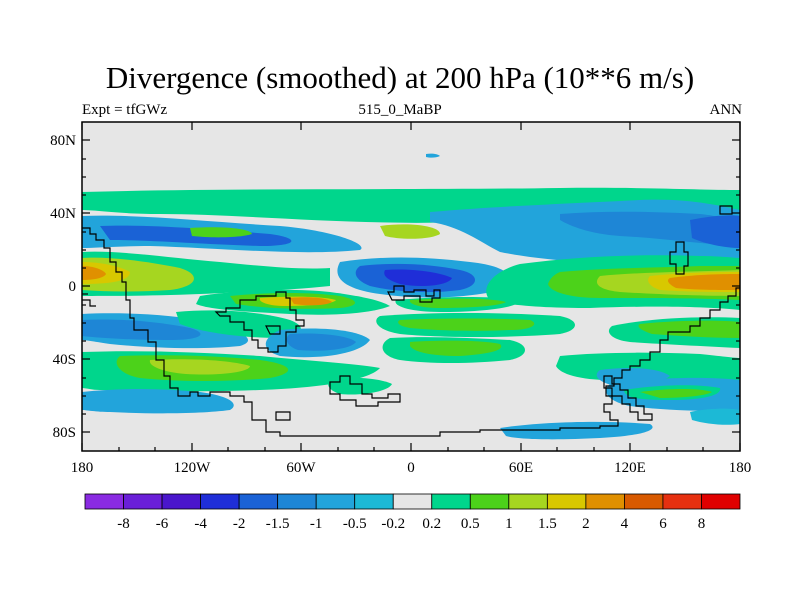  I want to click on period-label: 515_0_MaBP, so click(400, 110).